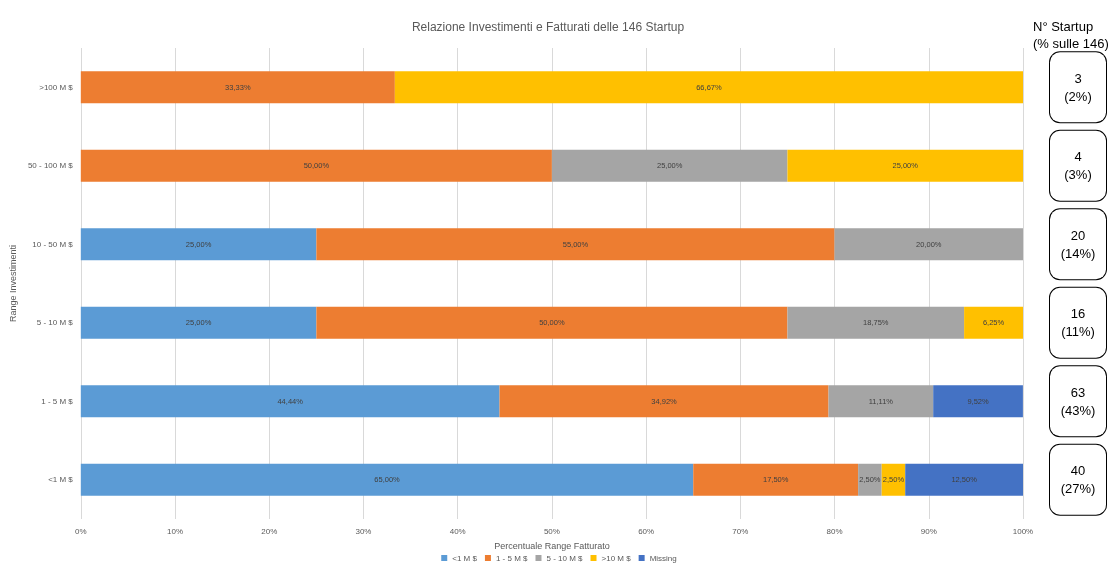  What do you see at coordinates (616, 558) in the screenshot?
I see `legend-label: >10 M $` at bounding box center [616, 558].